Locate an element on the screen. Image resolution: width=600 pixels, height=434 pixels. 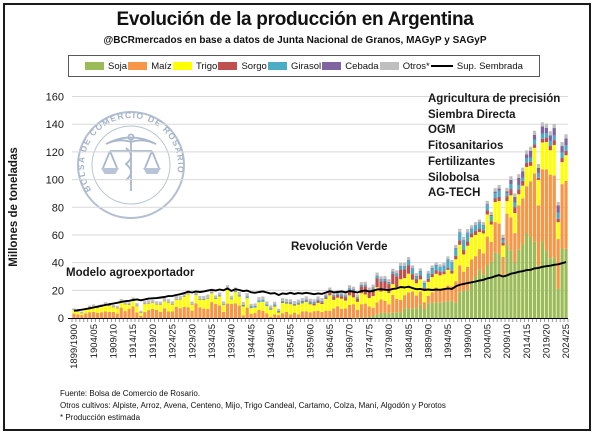
x-tick-label: 1934/35 is located at coordinates (212, 341).